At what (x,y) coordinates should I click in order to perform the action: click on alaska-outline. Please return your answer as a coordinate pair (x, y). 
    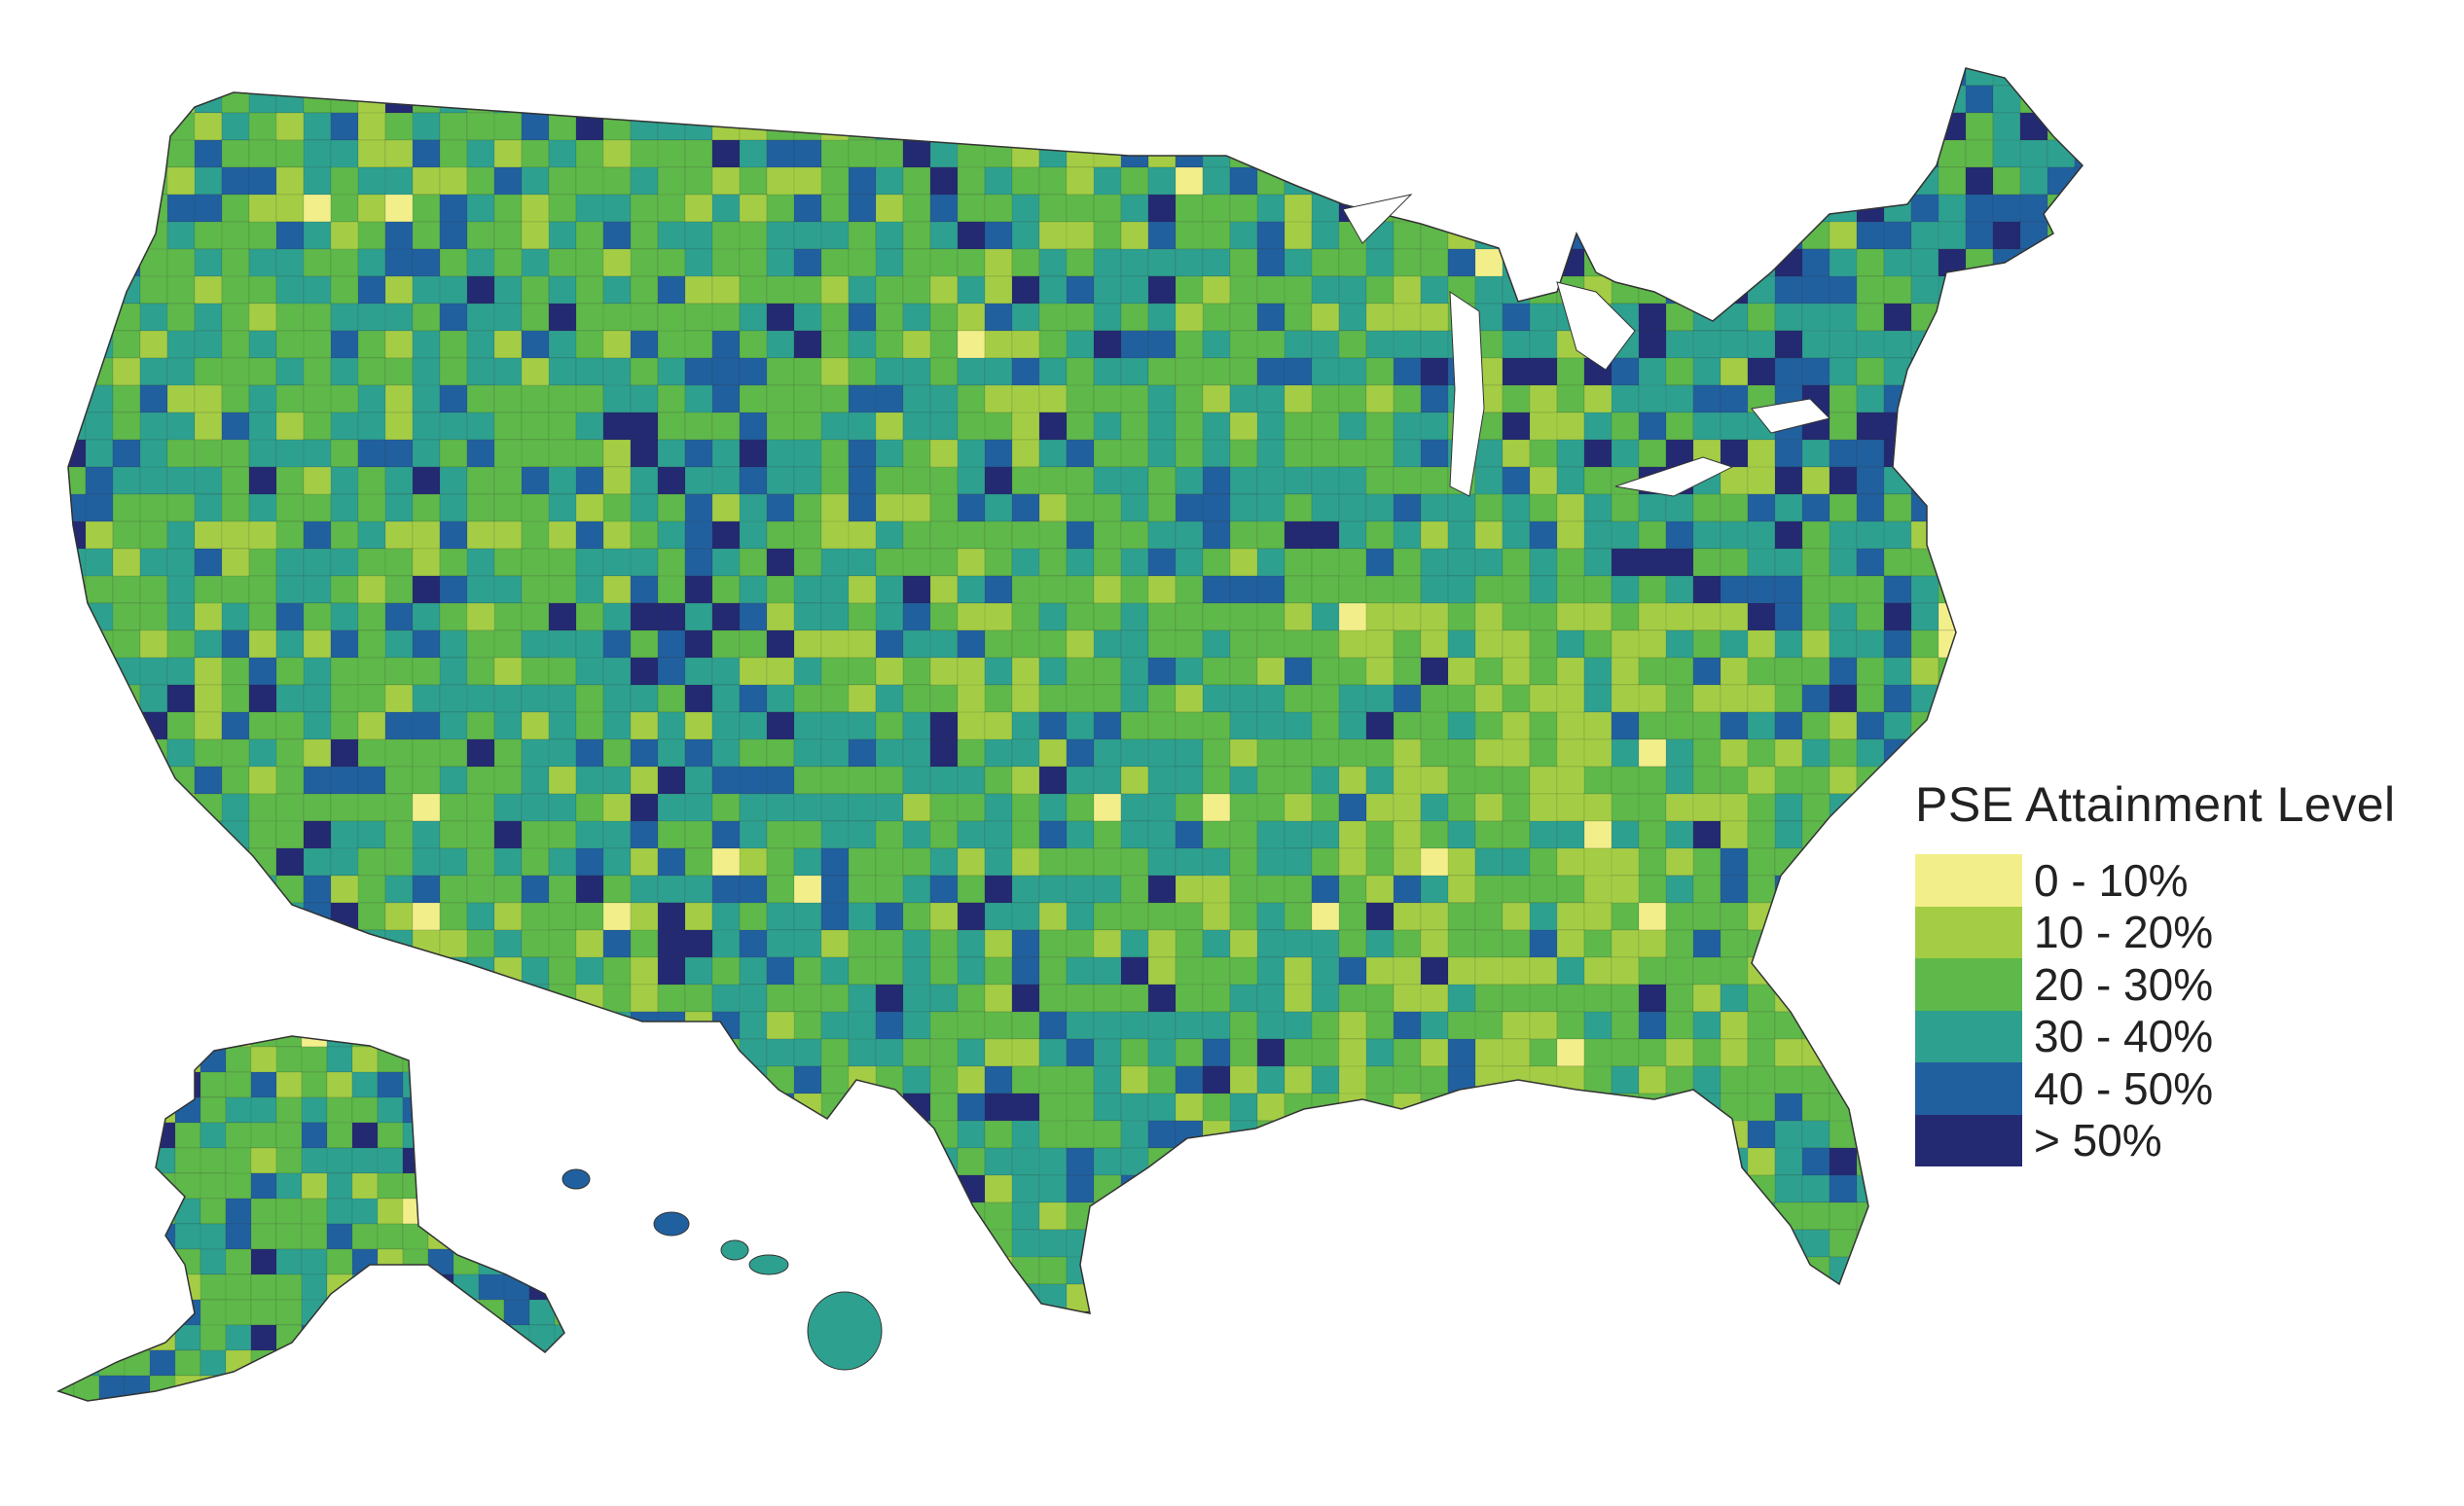
    Looking at the image, I should click on (310, 1218).